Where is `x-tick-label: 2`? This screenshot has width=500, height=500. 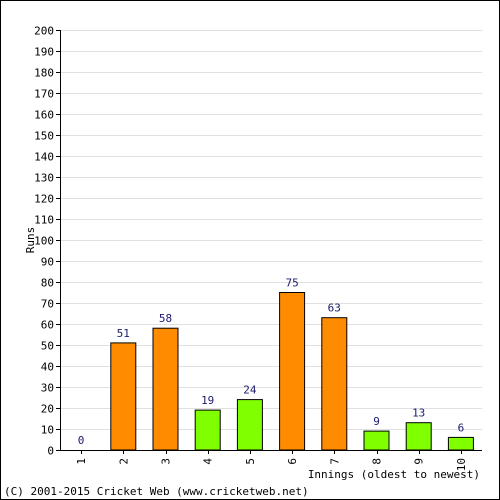
x-tick-label: 2 is located at coordinates (123, 461).